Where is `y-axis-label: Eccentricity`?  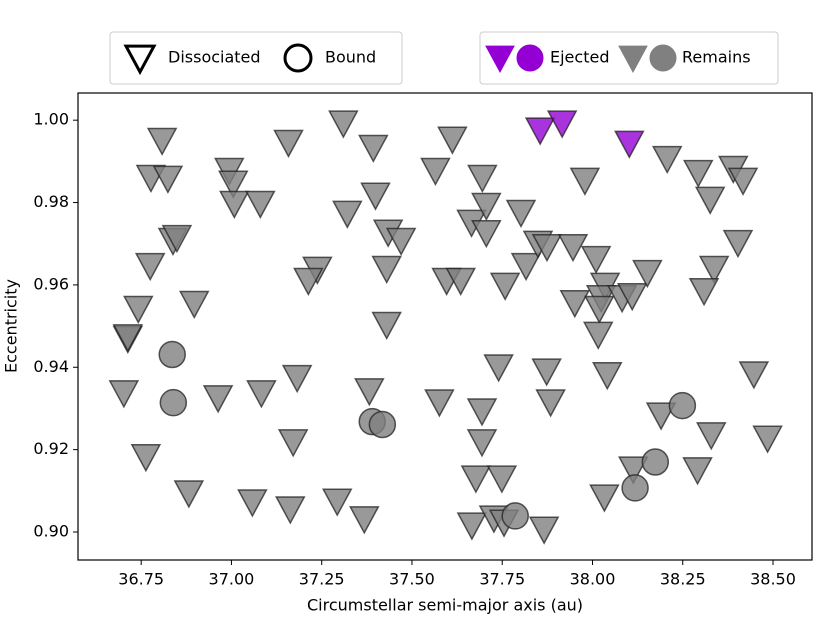 y-axis-label: Eccentricity is located at coordinates (11, 326).